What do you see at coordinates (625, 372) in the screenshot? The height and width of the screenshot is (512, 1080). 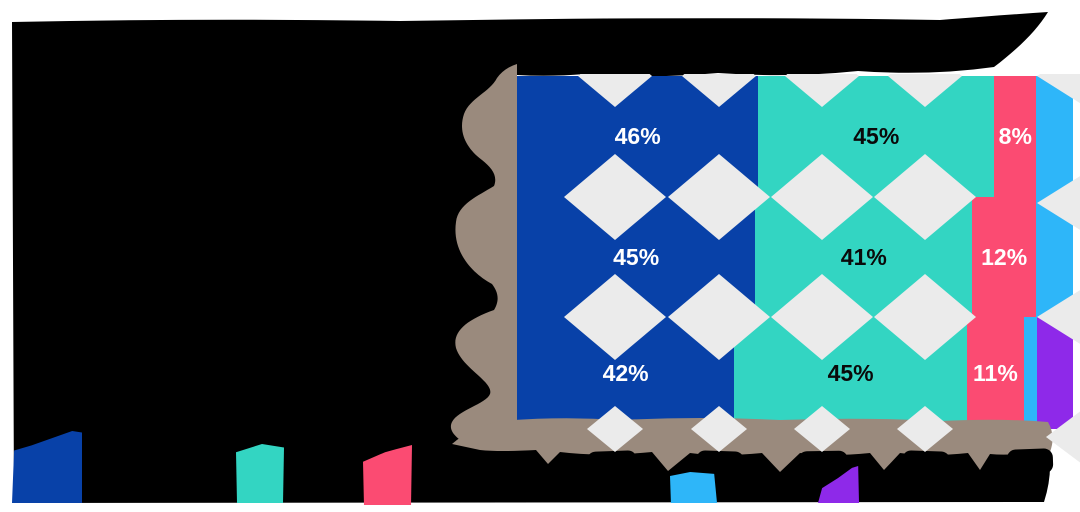 I see `segment-value-label: 42%` at bounding box center [625, 372].